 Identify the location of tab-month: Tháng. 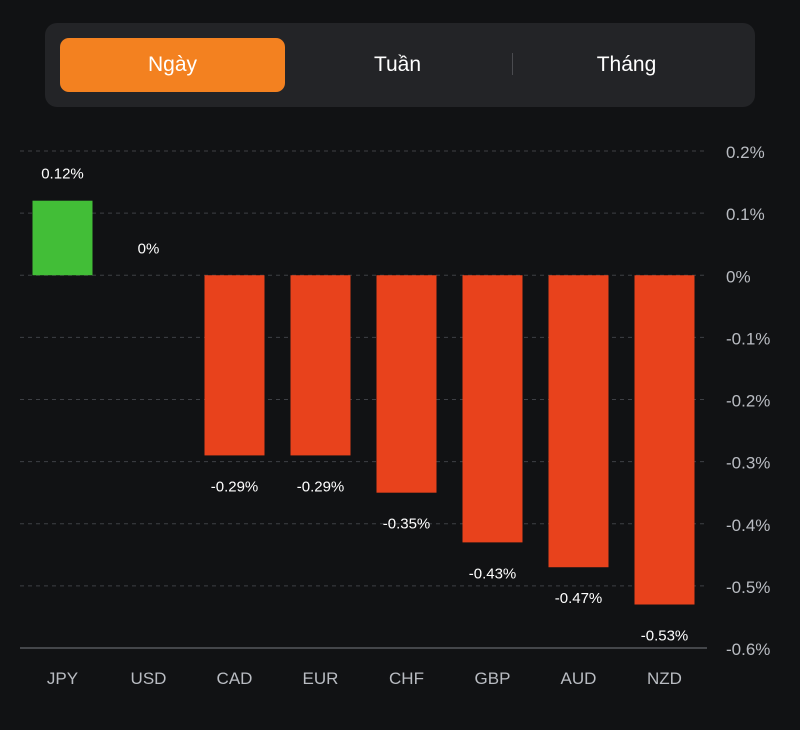
(626, 64).